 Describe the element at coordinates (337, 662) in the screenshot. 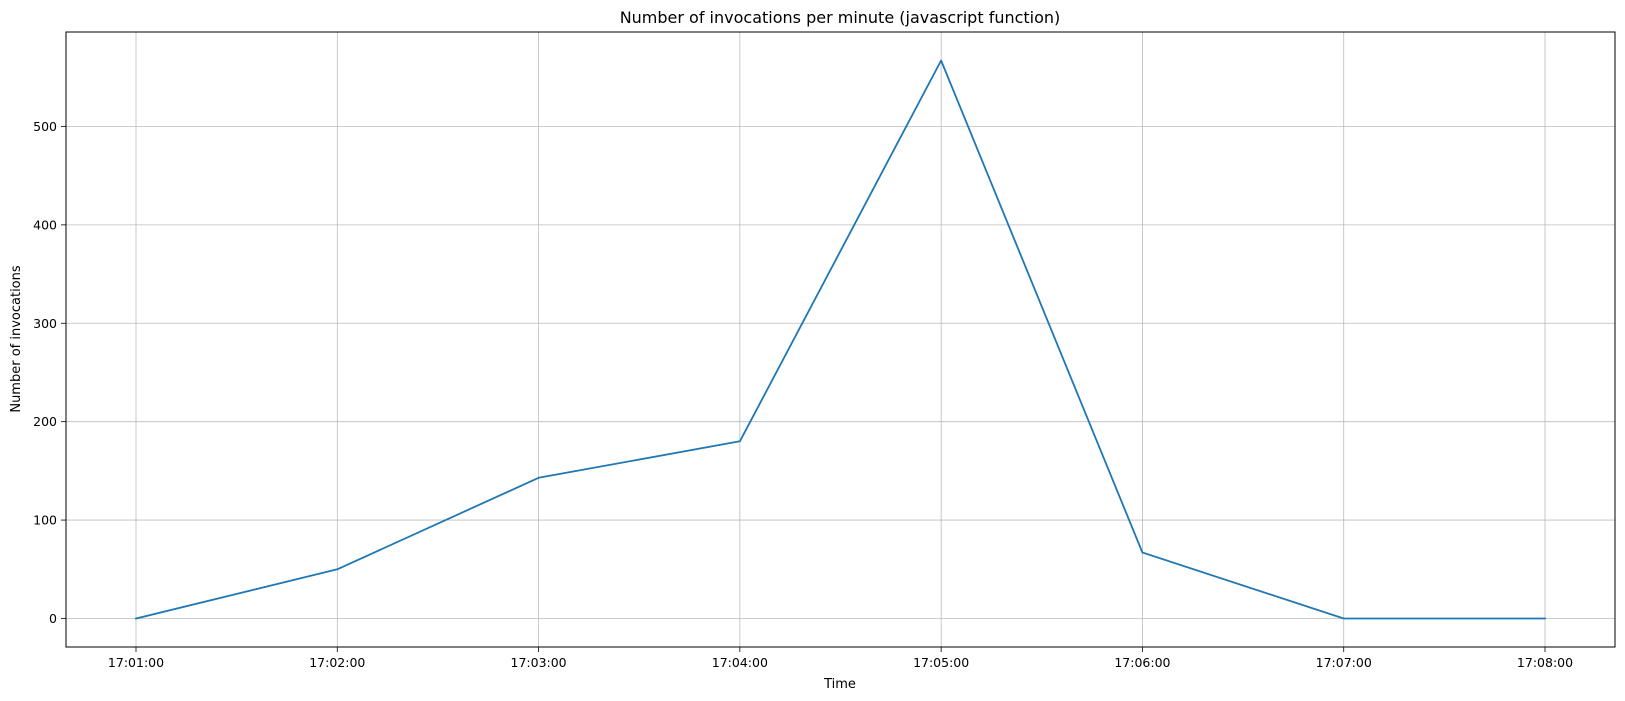

I see `x-tick-label: 17:02:00` at that location.